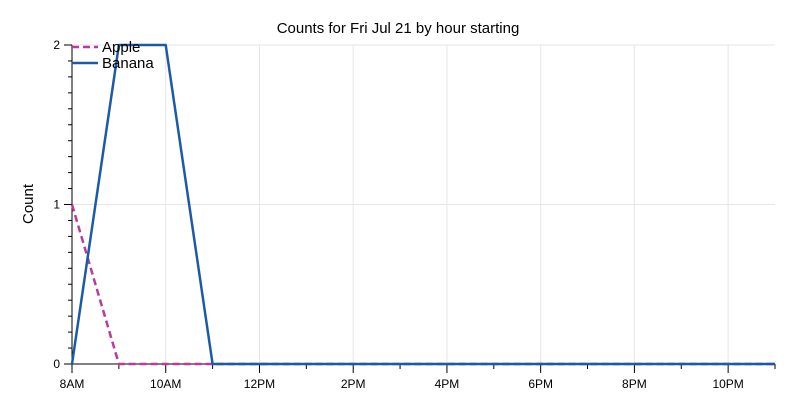 The height and width of the screenshot is (418, 796). I want to click on y-tick-label: 0, so click(56, 364).